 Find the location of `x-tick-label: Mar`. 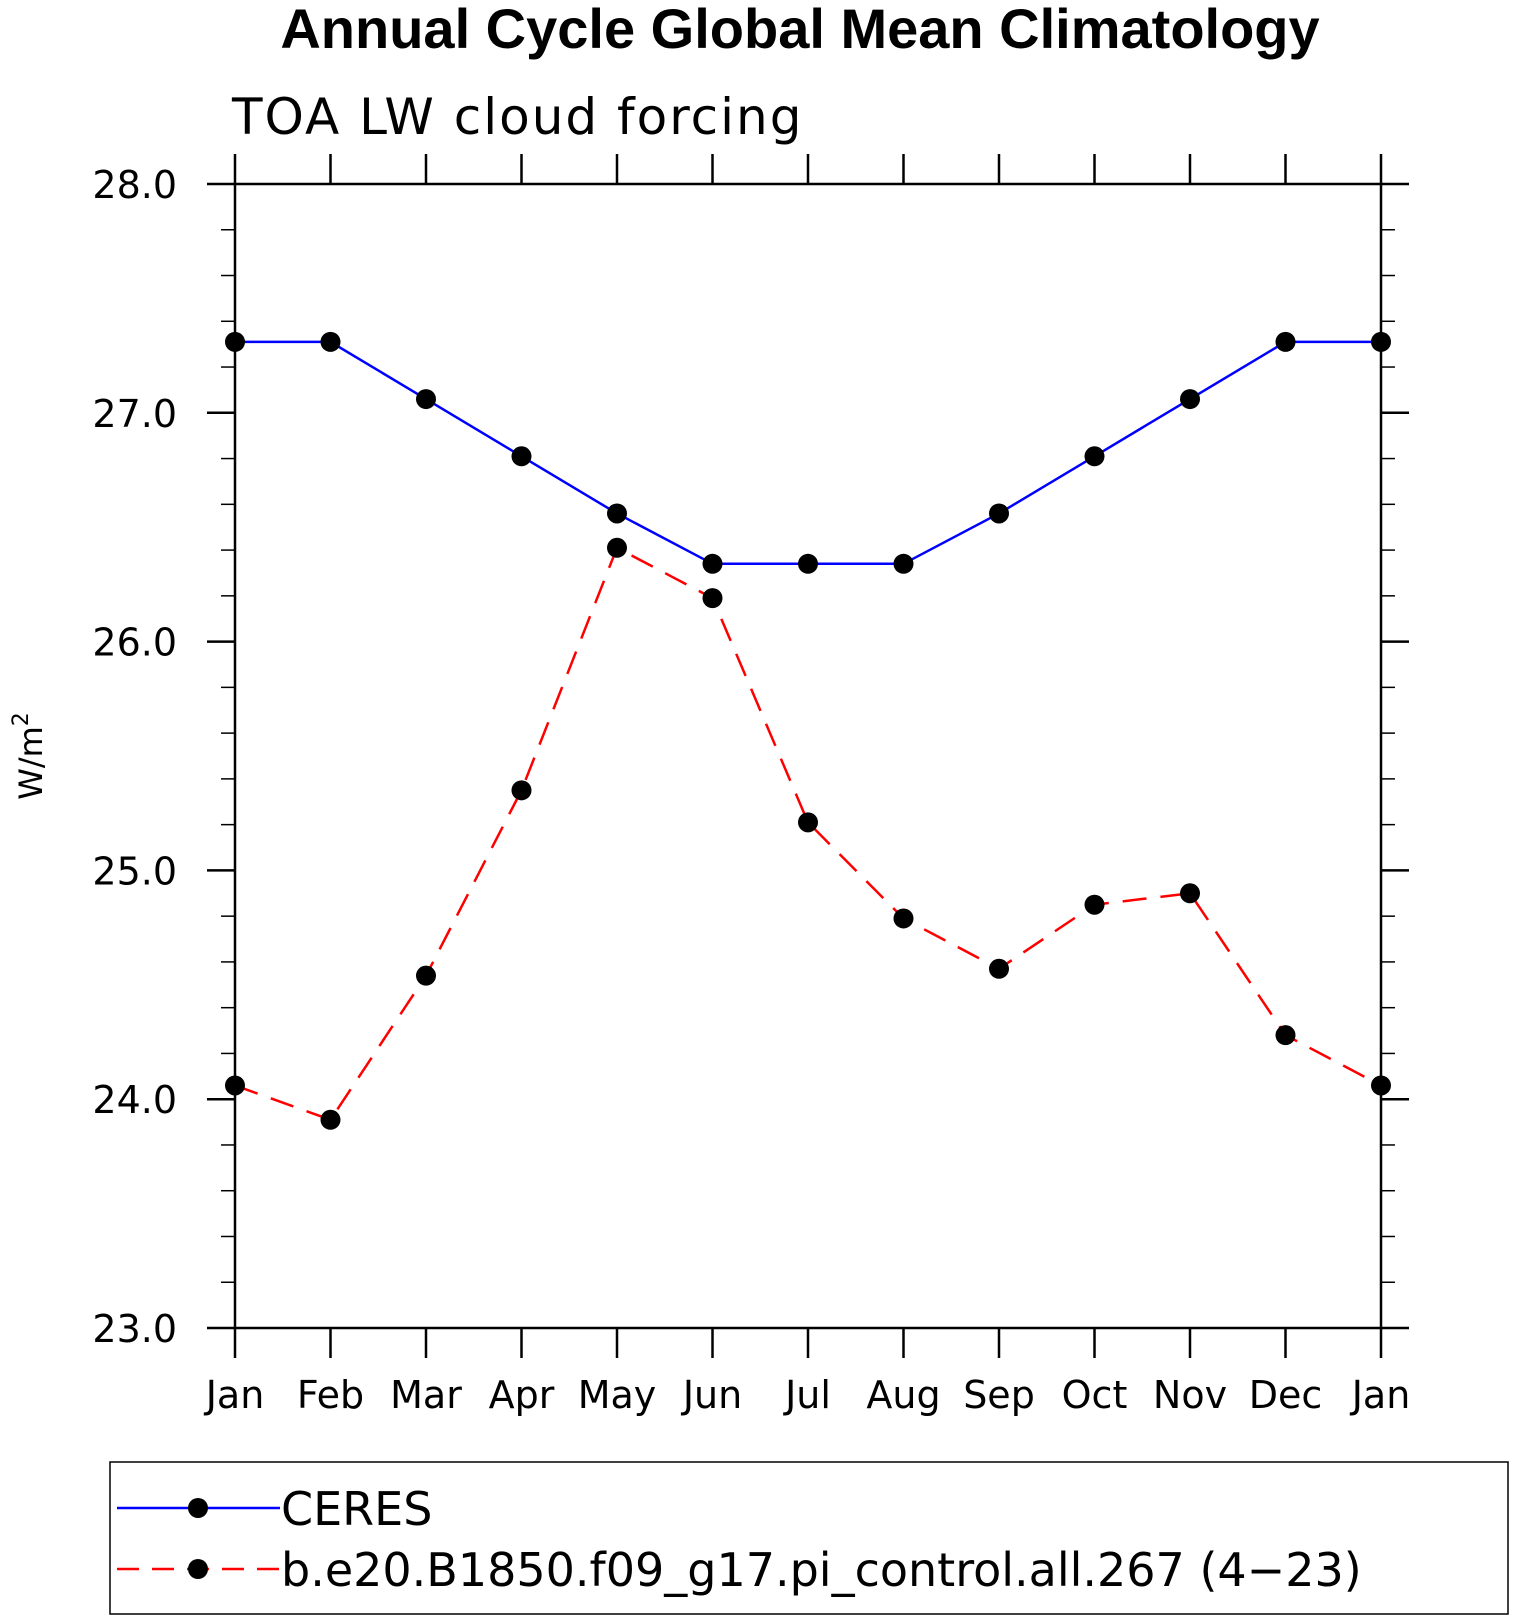

x-tick-label: Mar is located at coordinates (426, 1395).